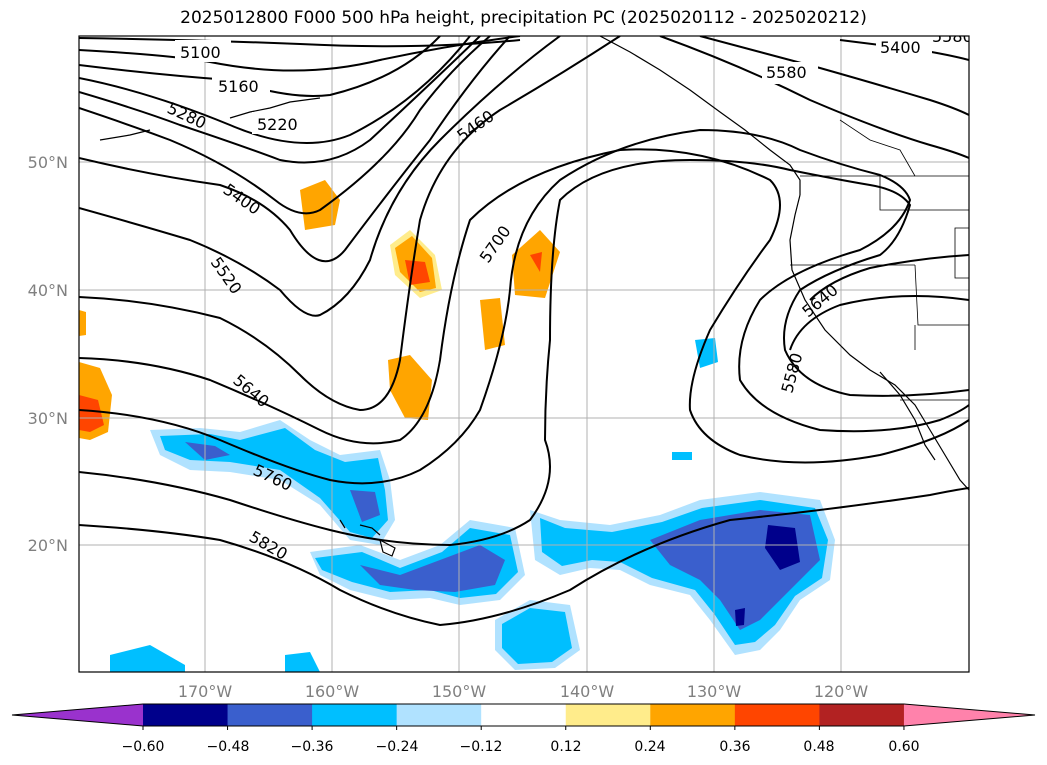 The width and height of the screenshot is (1047, 765). I want to click on contour-label-5580-north: 5580, so click(786, 72).